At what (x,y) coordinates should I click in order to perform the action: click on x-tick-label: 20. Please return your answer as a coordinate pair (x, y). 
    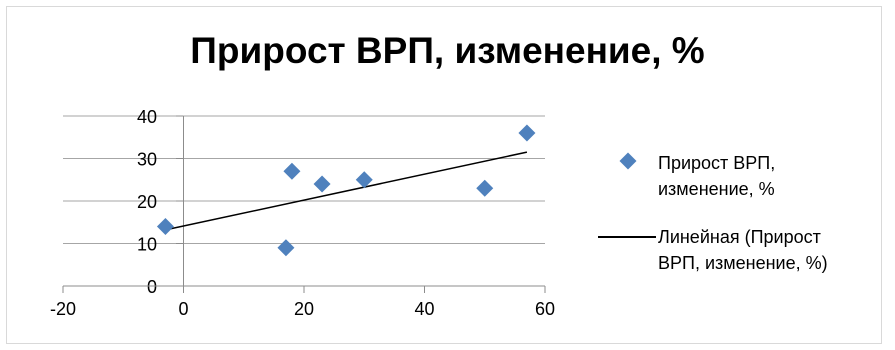
    Looking at the image, I should click on (304, 309).